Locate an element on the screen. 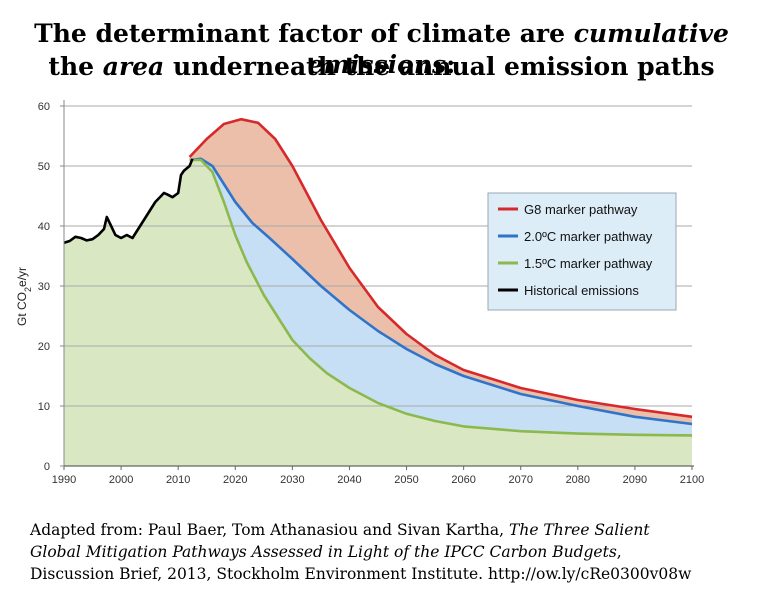 The width and height of the screenshot is (763, 603). x-tick-label-2030: 2030 is located at coordinates (292, 480).